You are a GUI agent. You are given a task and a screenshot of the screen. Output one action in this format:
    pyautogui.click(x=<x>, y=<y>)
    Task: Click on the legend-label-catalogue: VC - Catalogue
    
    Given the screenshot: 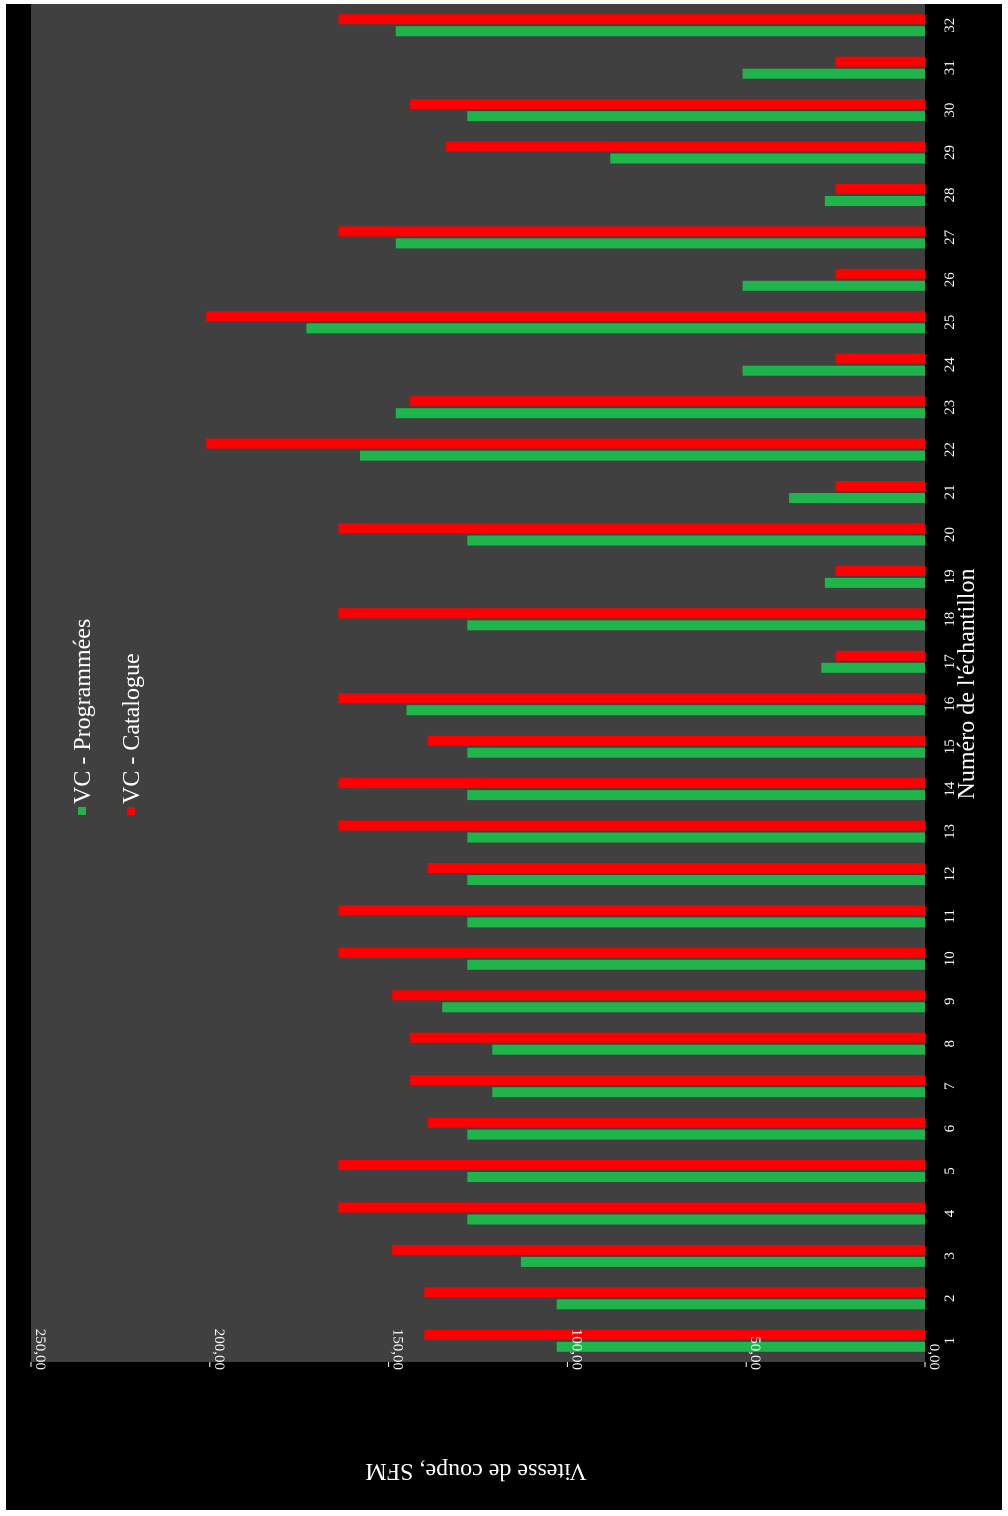 What is the action you would take?
    pyautogui.click(x=132, y=728)
    